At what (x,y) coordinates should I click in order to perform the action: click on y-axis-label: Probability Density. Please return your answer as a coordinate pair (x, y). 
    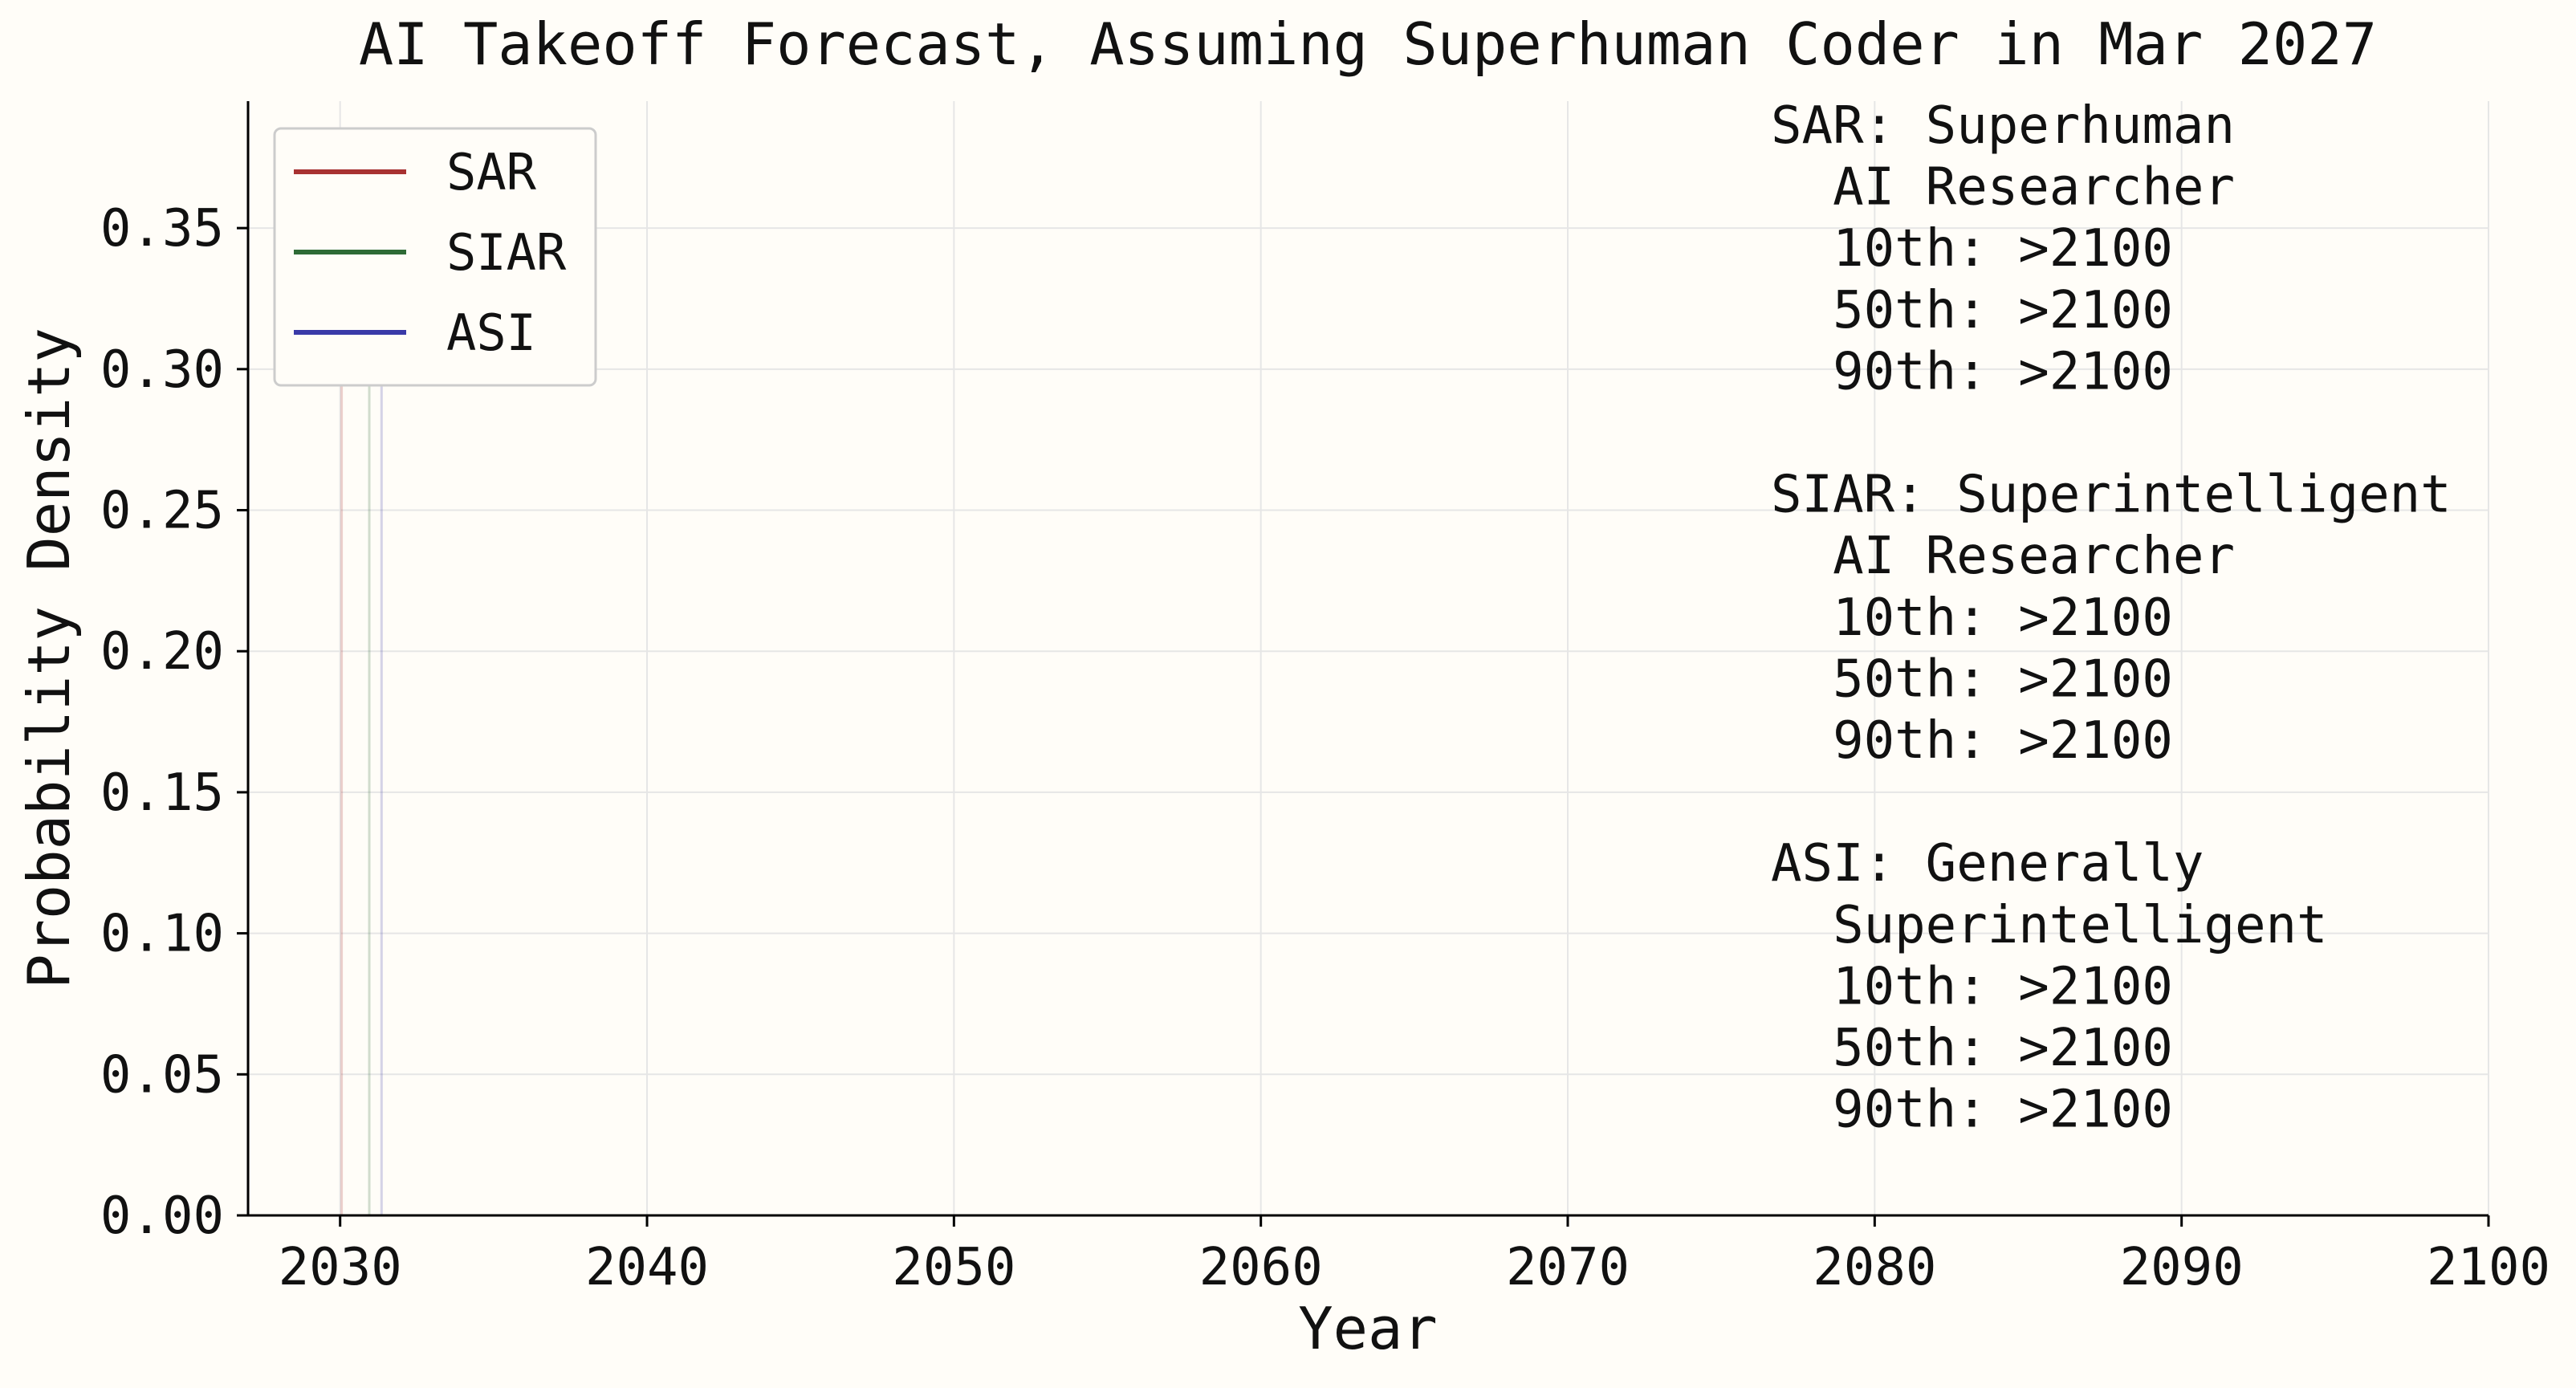
    Looking at the image, I should click on (49, 658).